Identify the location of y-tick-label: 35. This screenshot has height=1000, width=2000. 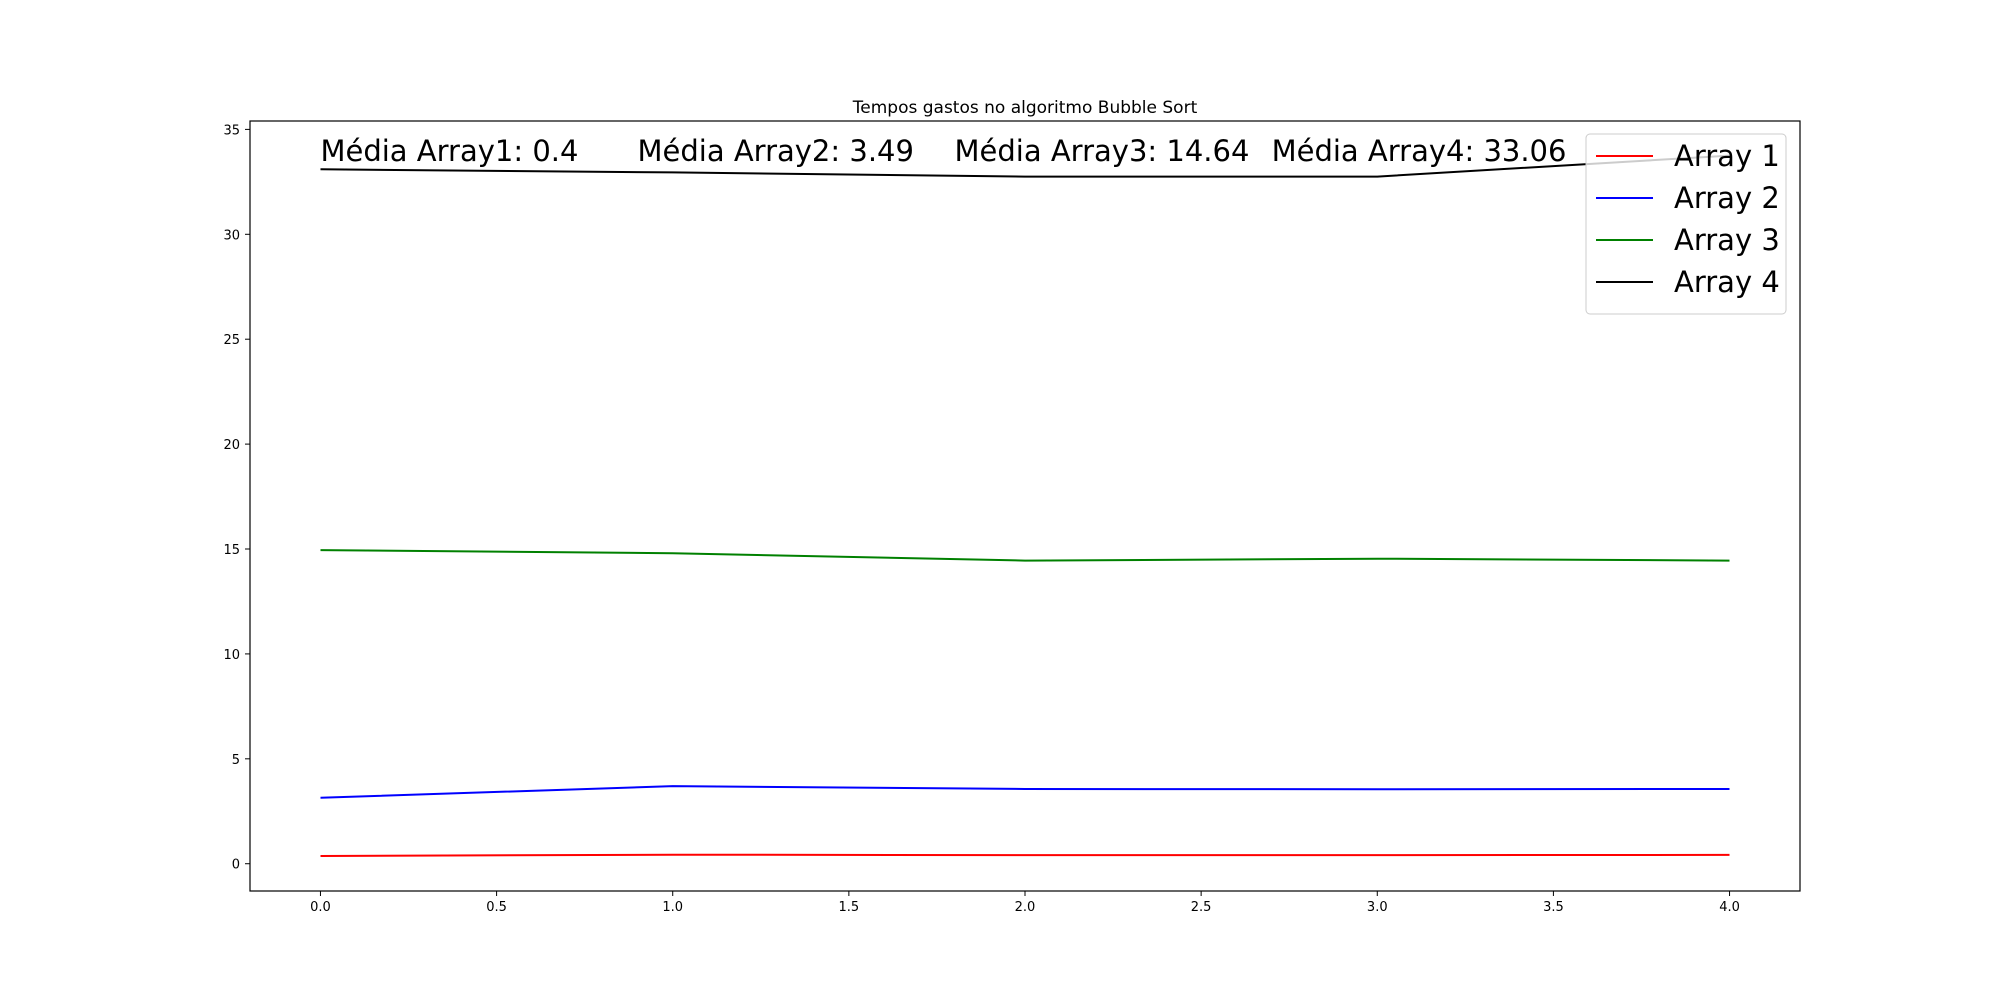
(231, 130).